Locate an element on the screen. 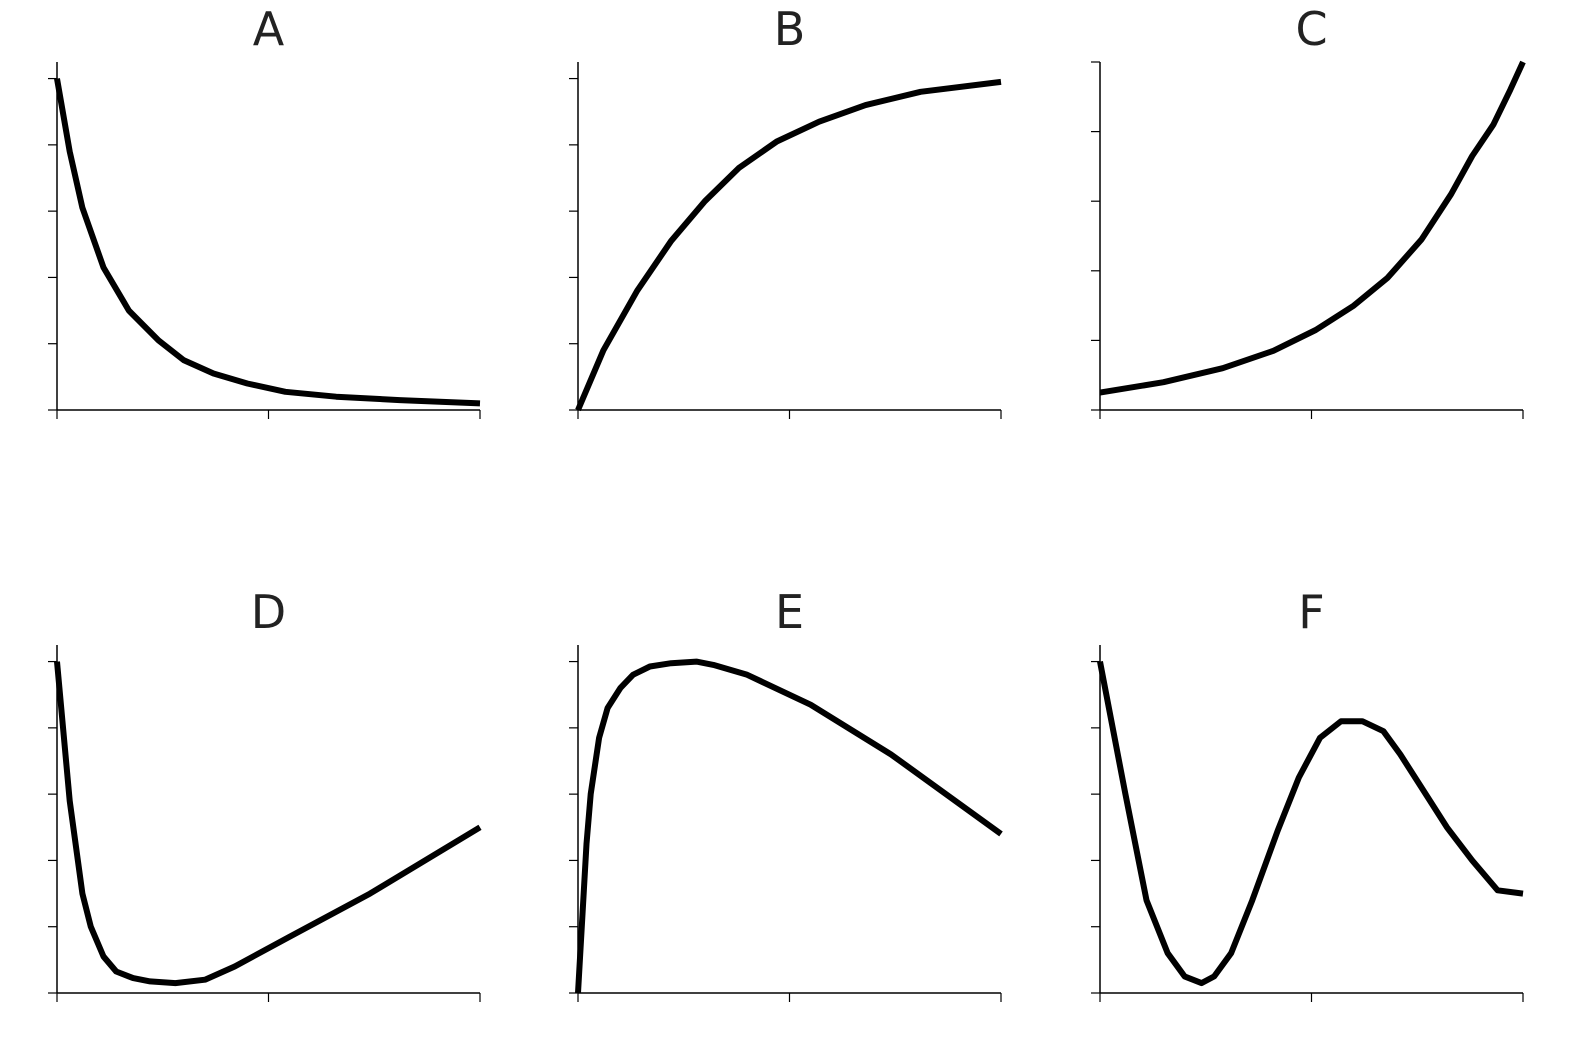 The width and height of the screenshot is (1592, 1056). subplot-c: C is located at coordinates (1308, 210).